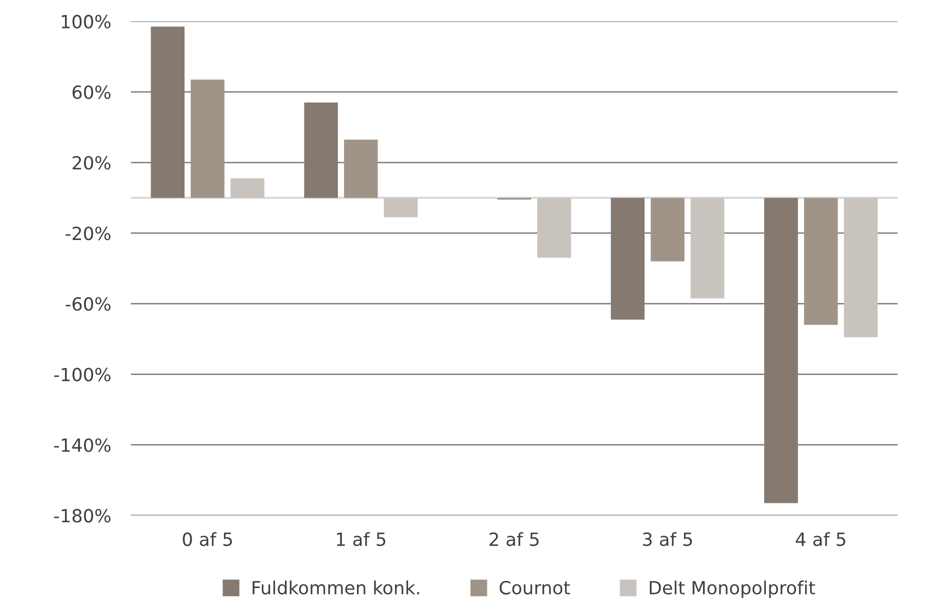 The image size is (935, 610). Describe the element at coordinates (82, 515) in the screenshot. I see `y-tick-label: -180%` at that location.